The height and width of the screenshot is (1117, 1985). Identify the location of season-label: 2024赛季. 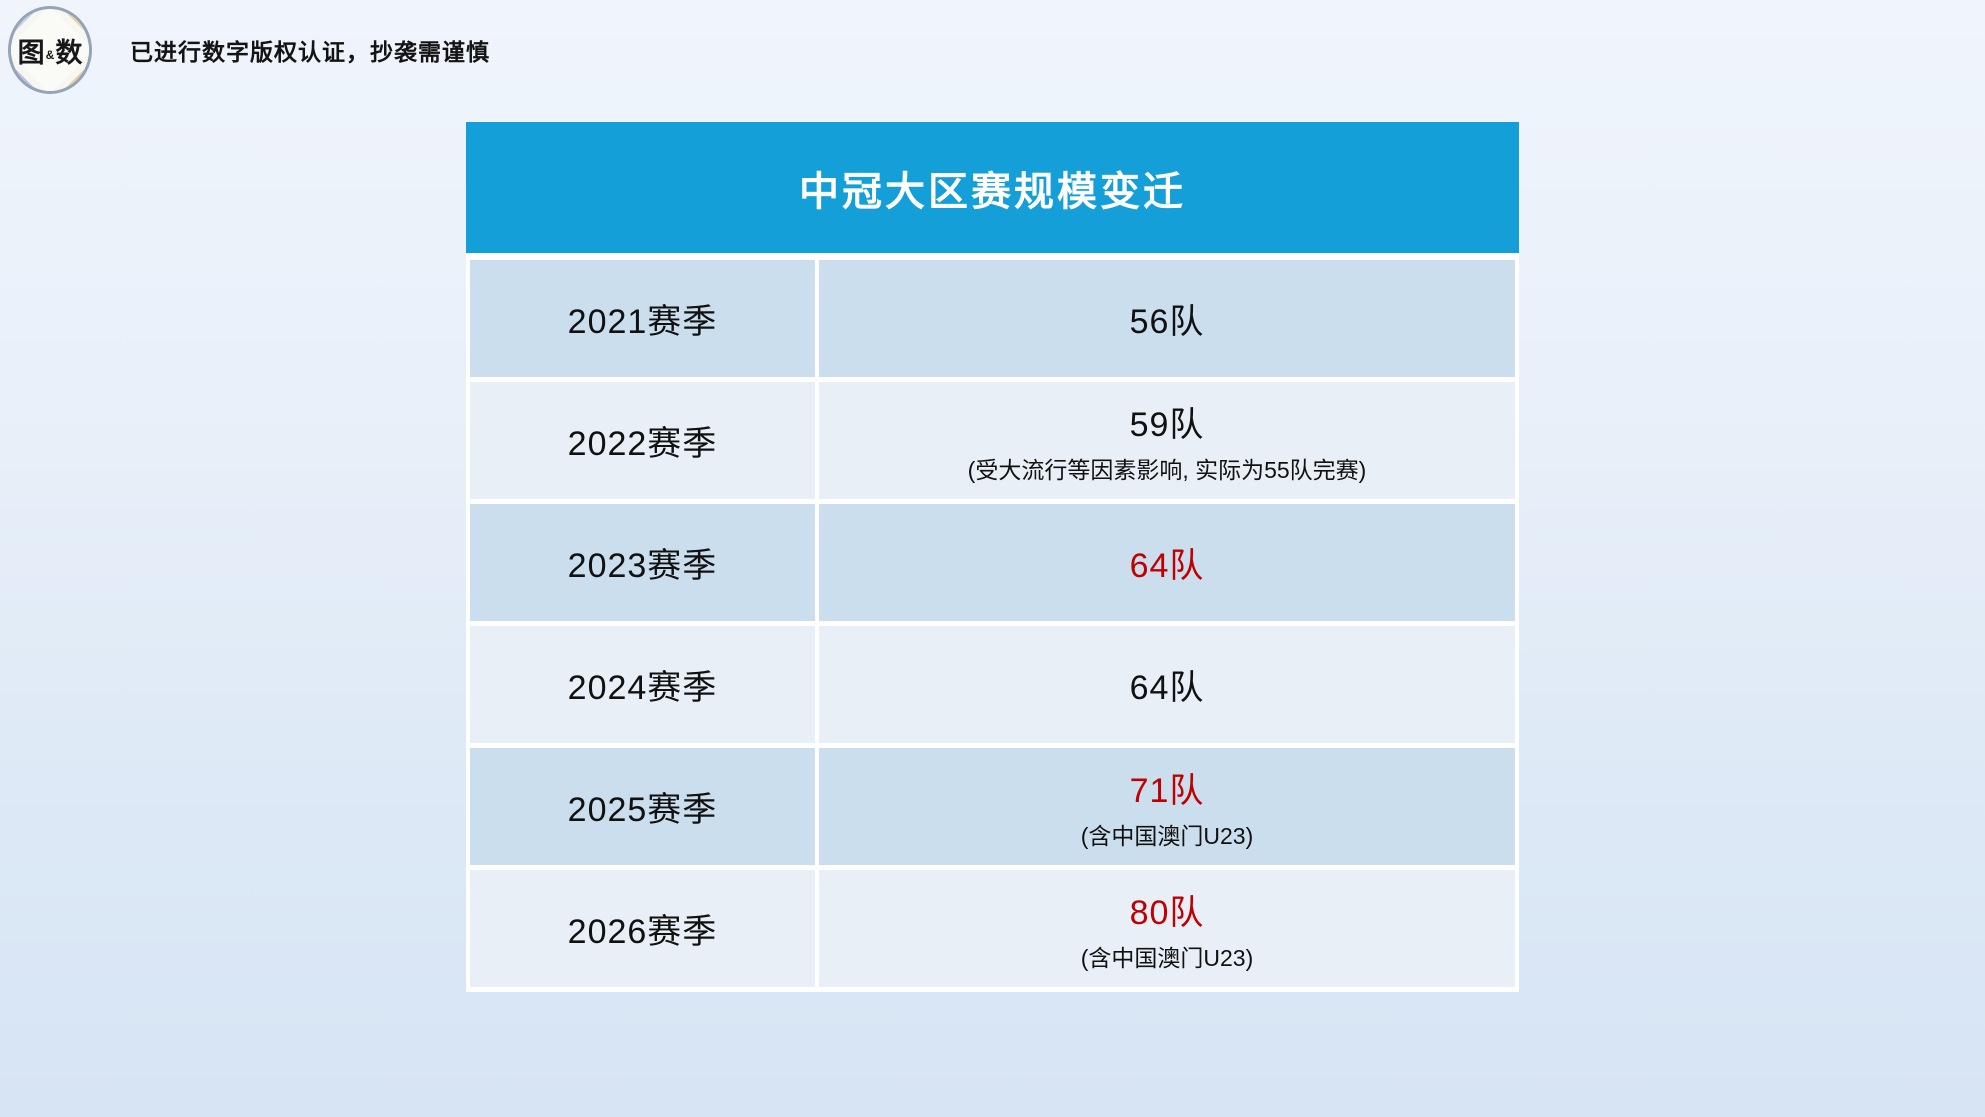
(642, 688).